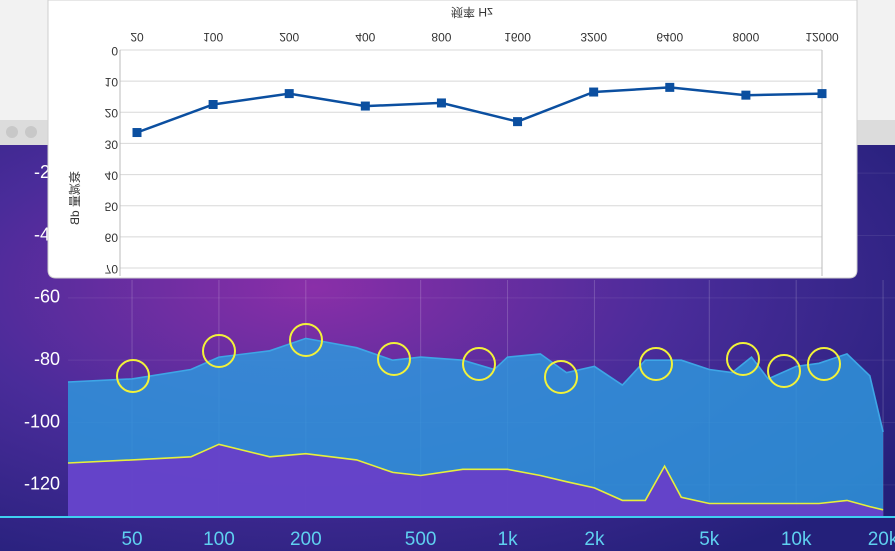  Describe the element at coordinates (746, 37) in the screenshot. I see `x-tick-label: 8000` at that location.